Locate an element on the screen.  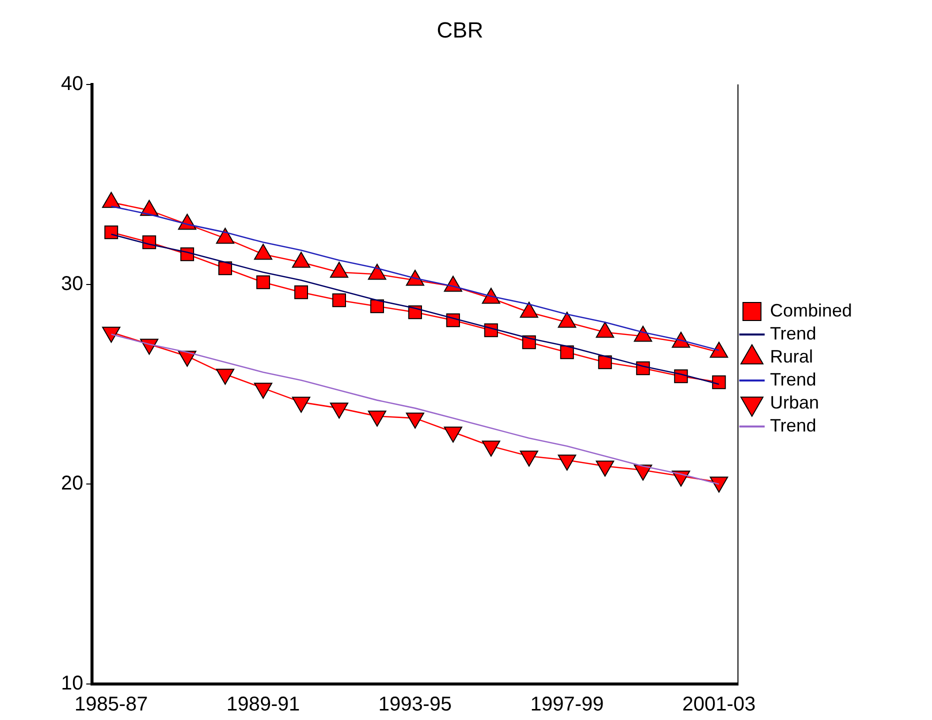
legend-label: Rural is located at coordinates (791, 356).